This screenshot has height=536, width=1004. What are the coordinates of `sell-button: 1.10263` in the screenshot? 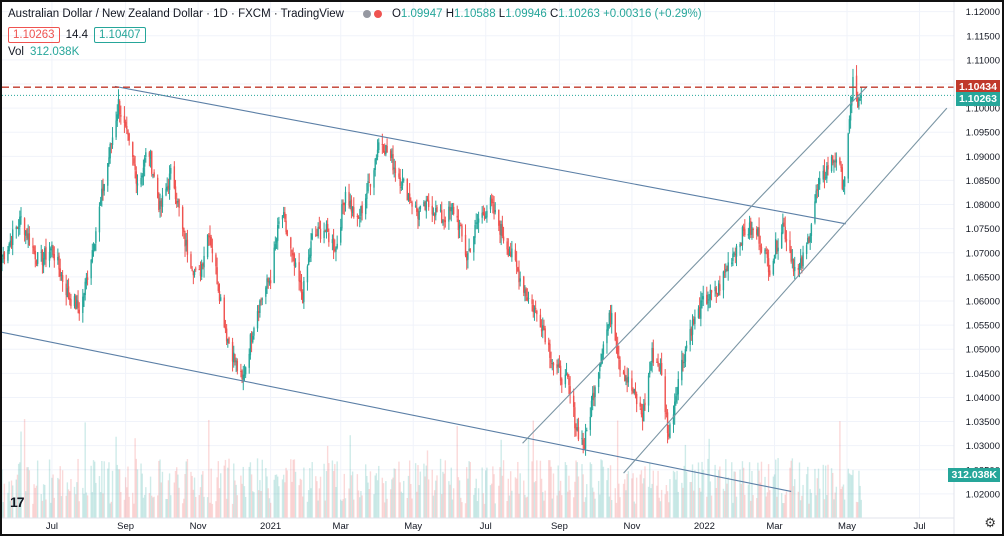 It's located at (34, 35).